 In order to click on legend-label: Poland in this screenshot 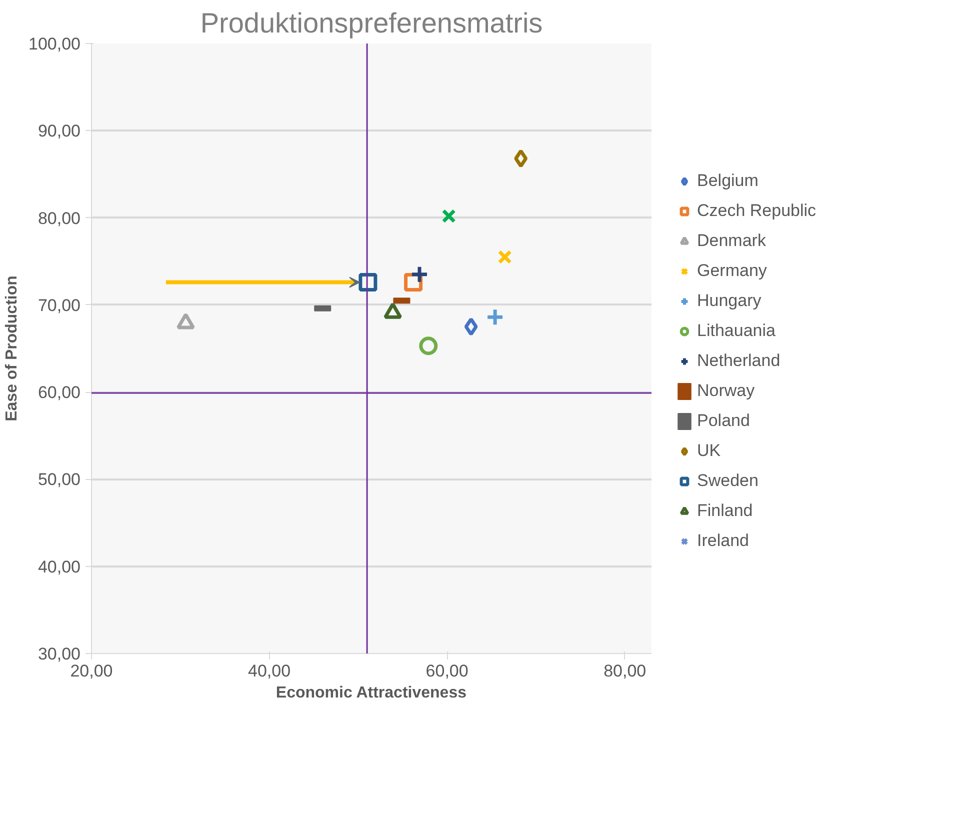, I will do `click(723, 421)`.